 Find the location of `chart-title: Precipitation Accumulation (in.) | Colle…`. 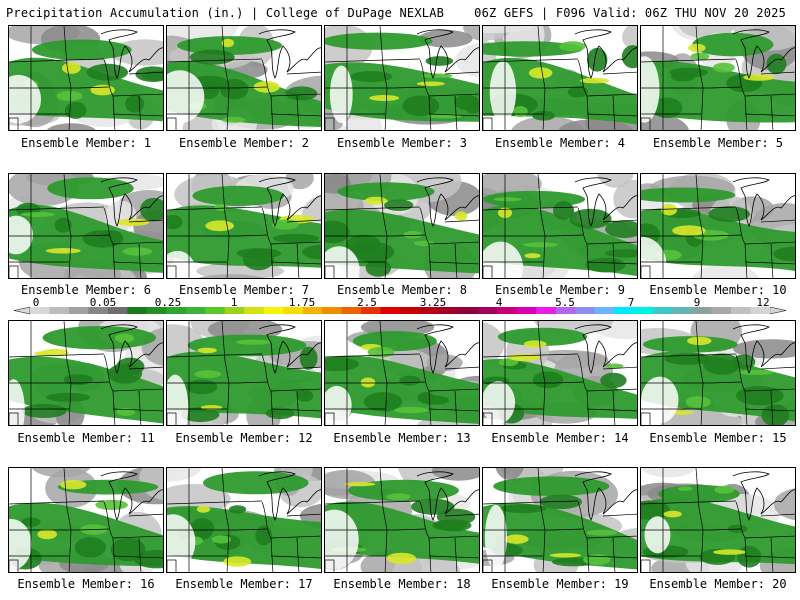

chart-title: Precipitation Accumulation (in.) | Colle… is located at coordinates (225, 13).